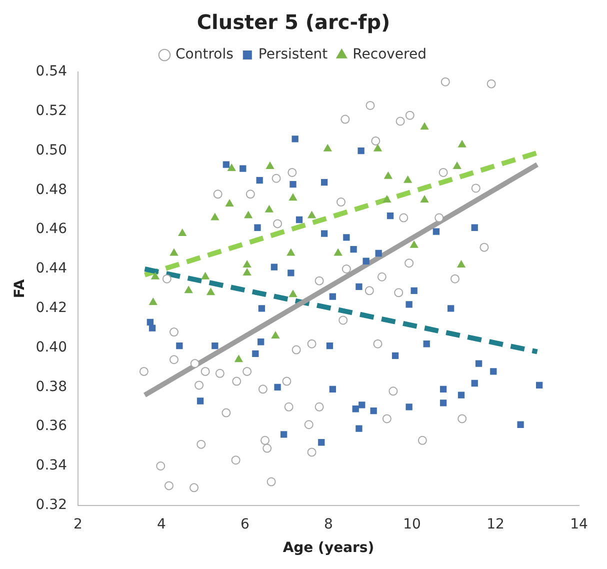  Describe the element at coordinates (52, 72) in the screenshot. I see `y-tick-label: 0.54` at that location.